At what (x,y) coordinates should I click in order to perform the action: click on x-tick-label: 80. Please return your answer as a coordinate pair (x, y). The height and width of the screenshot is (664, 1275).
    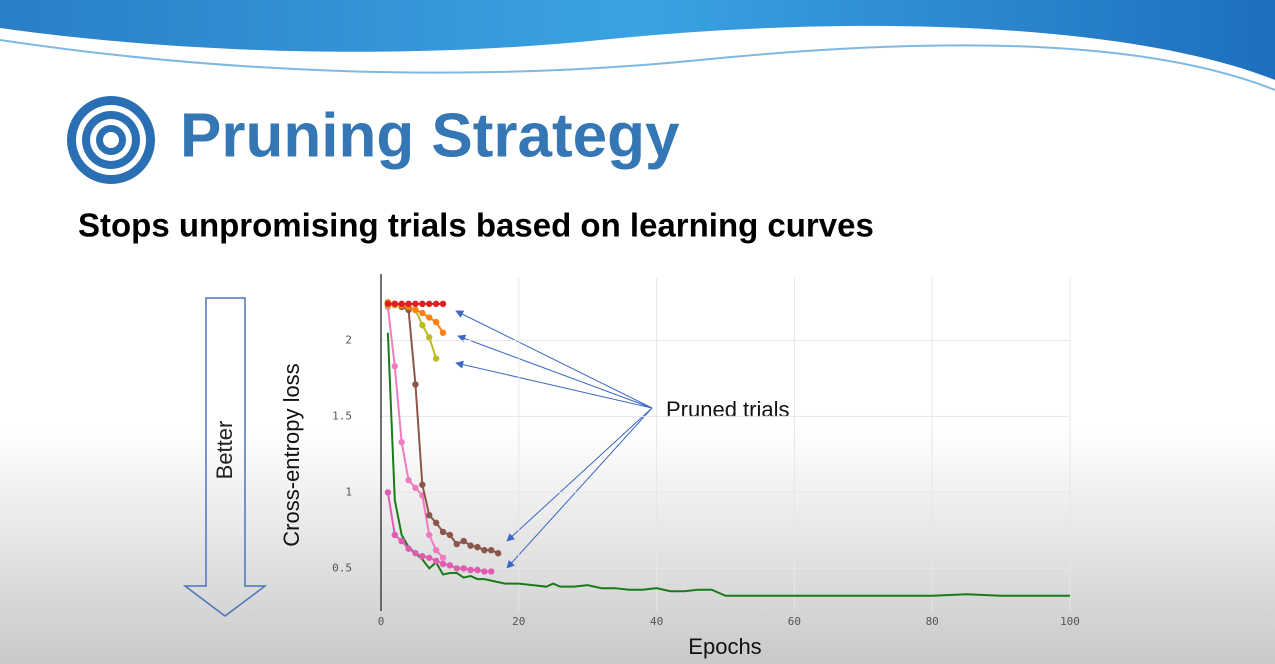
    Looking at the image, I should click on (932, 621).